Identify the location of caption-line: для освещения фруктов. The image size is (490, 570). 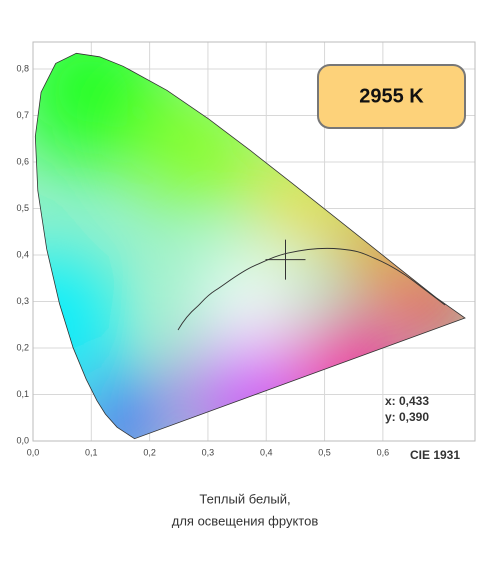
(245, 520).